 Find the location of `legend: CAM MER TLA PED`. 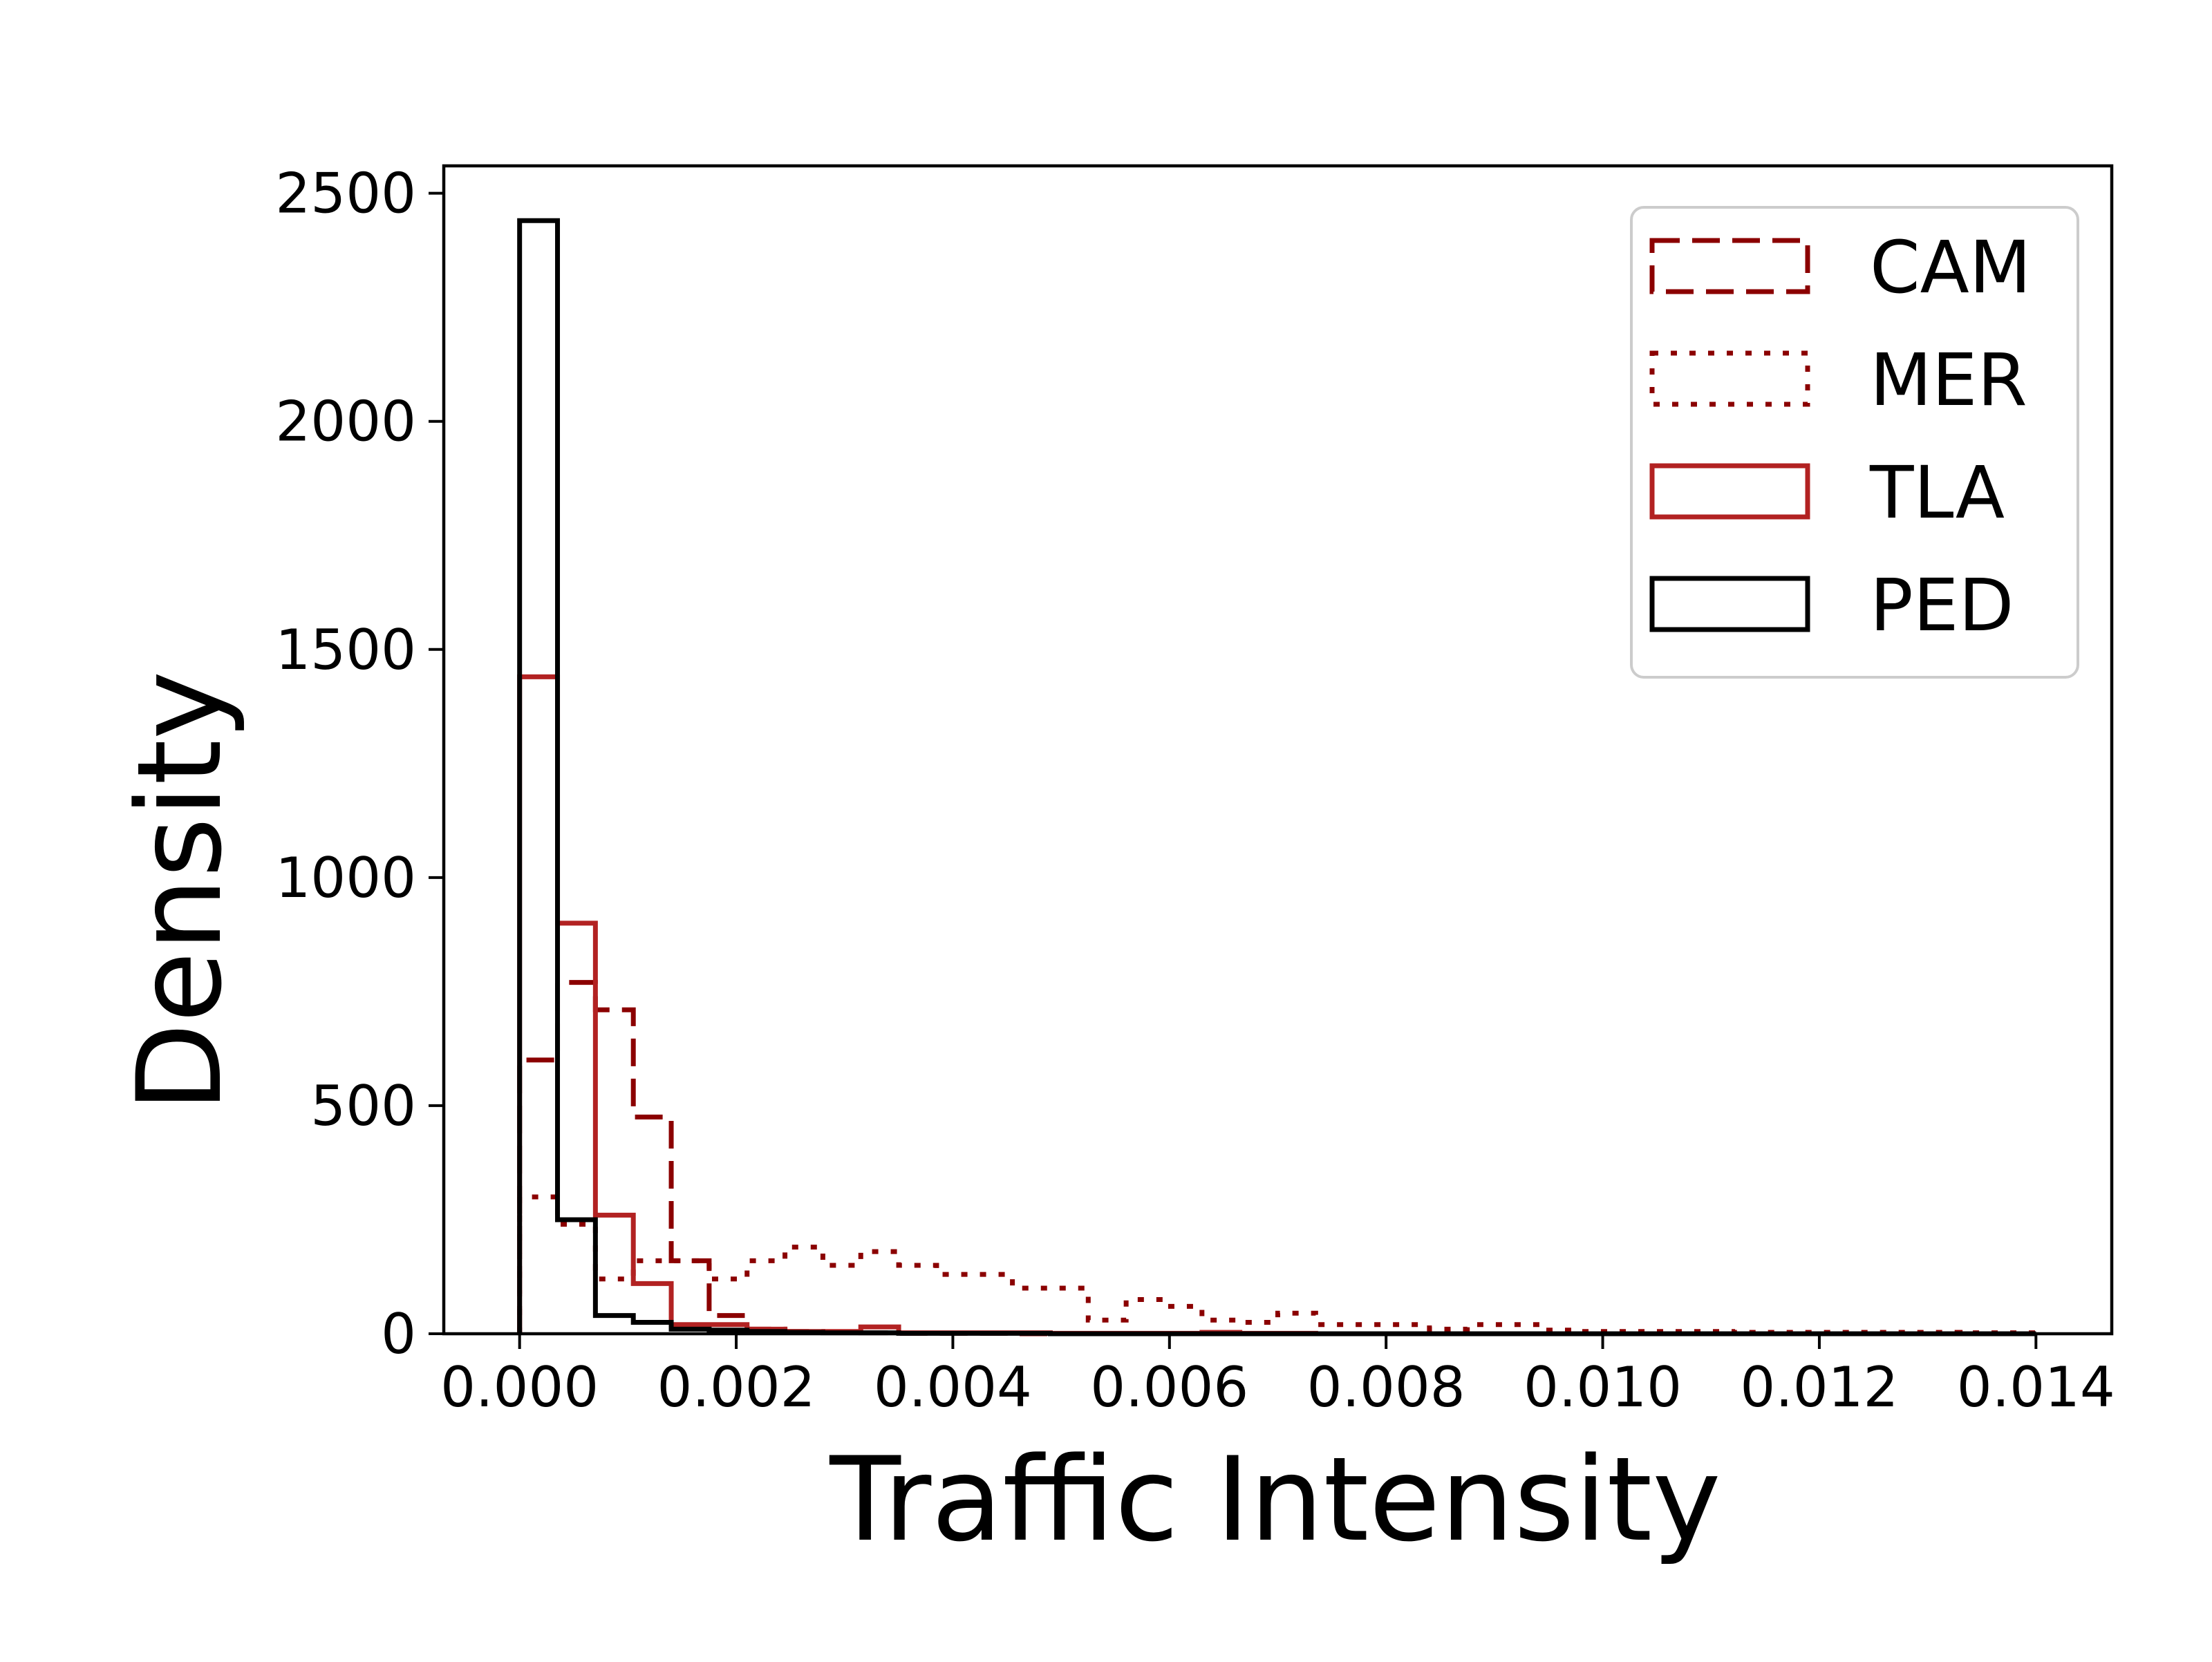

legend: CAM MER TLA PED is located at coordinates (1854, 443).